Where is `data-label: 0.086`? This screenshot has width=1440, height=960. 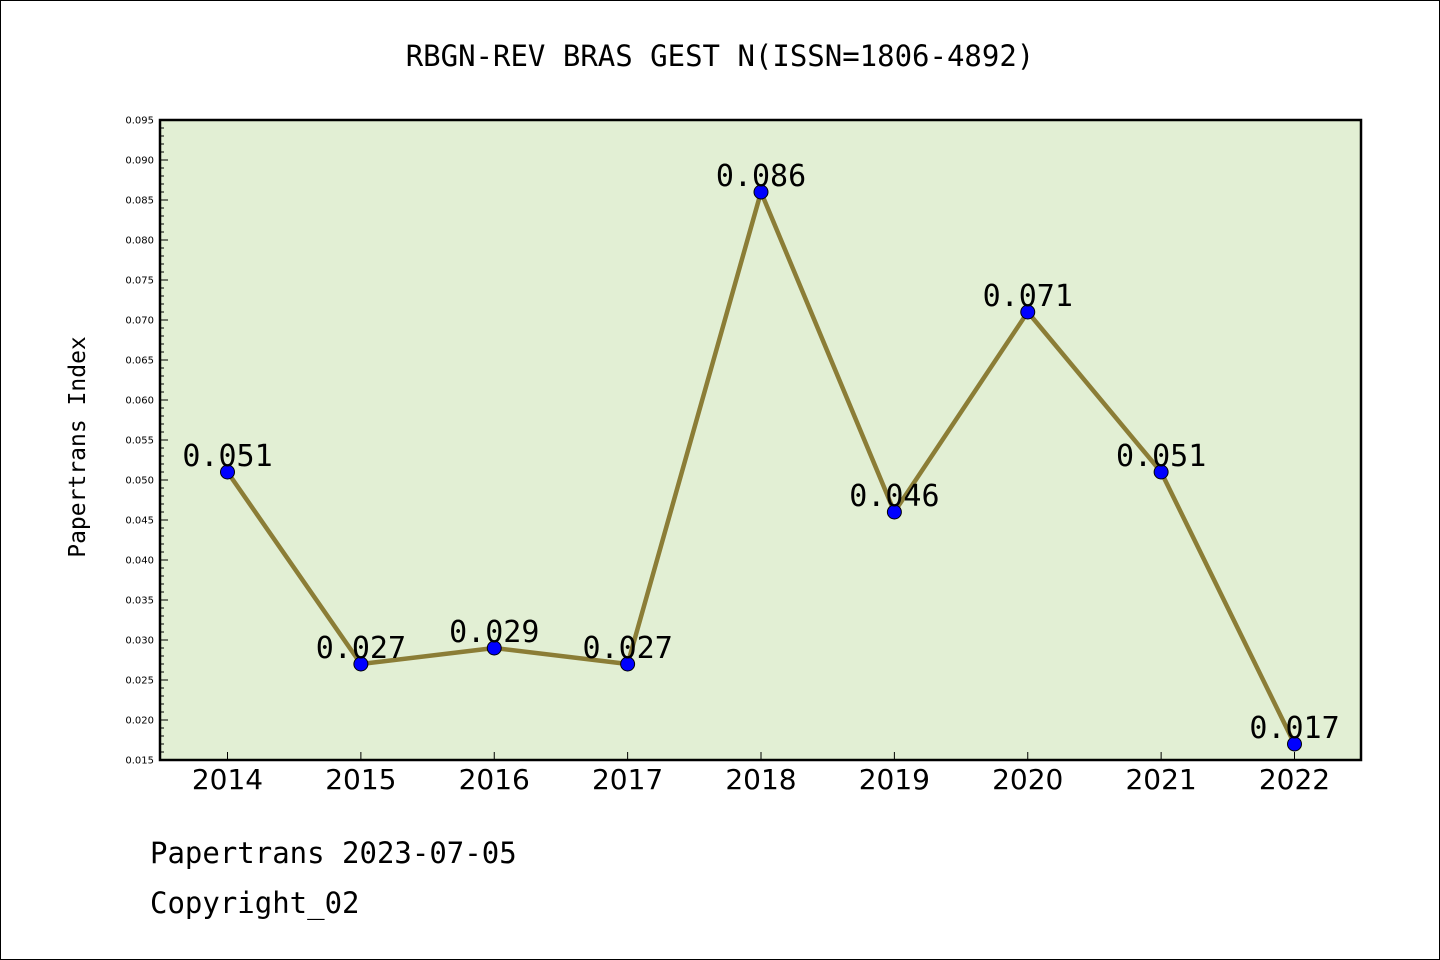
data-label: 0.086 is located at coordinates (761, 176).